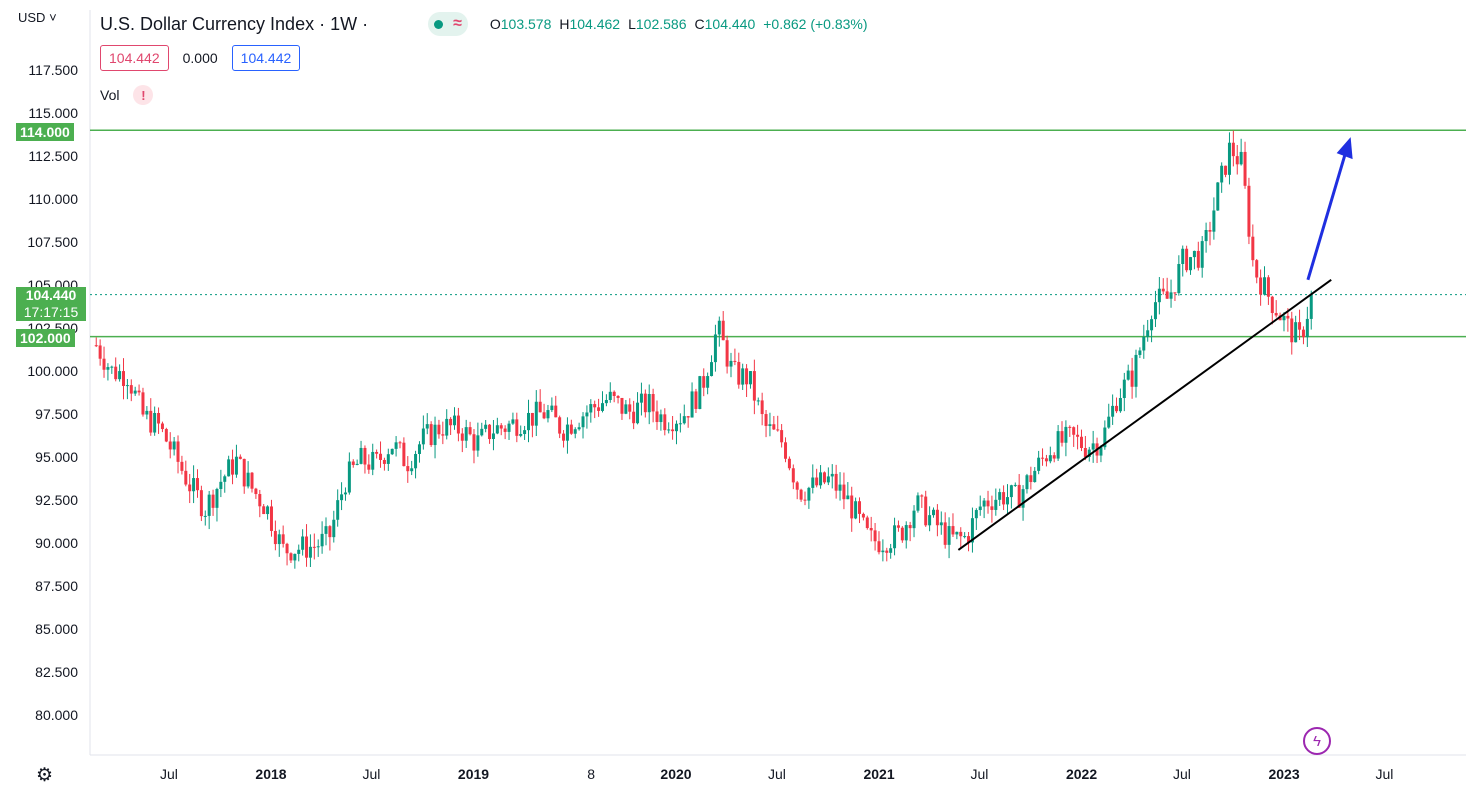 The image size is (1472, 796). What do you see at coordinates (266, 58) in the screenshot?
I see `input-box-right: 104.442` at bounding box center [266, 58].